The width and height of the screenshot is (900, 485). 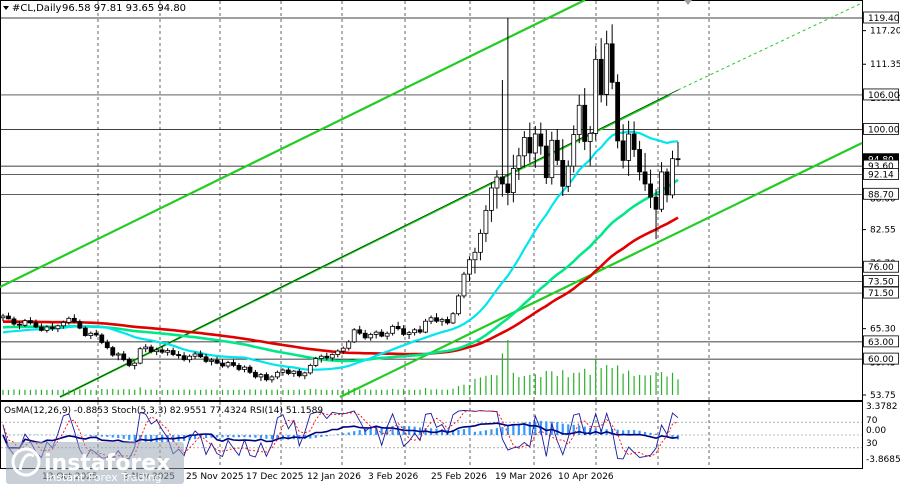 I want to click on volume-bars, so click(x=340, y=367).